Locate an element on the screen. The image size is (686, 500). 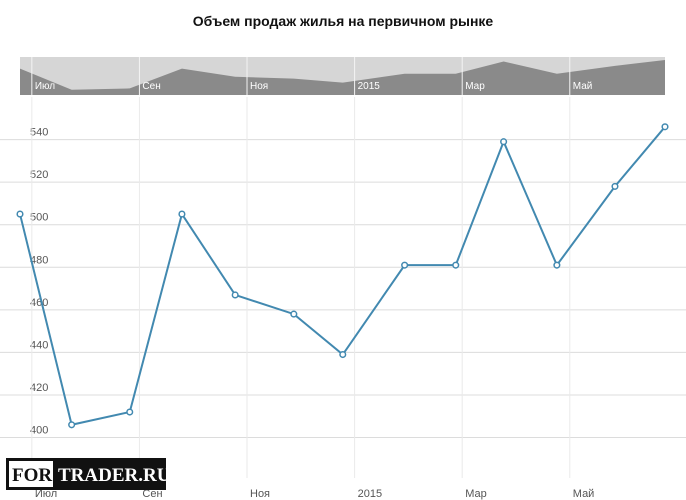
watermark-left is located at coordinates (31, 474).